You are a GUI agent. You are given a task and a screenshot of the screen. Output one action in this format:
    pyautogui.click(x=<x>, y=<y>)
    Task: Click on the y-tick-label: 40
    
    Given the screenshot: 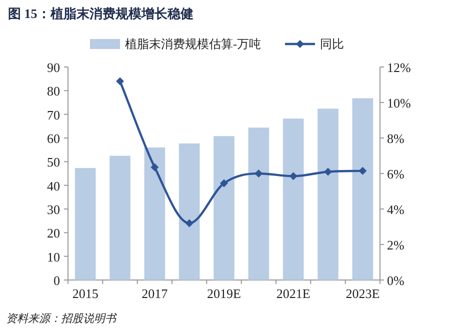 What is the action you would take?
    pyautogui.click(x=53, y=186)
    